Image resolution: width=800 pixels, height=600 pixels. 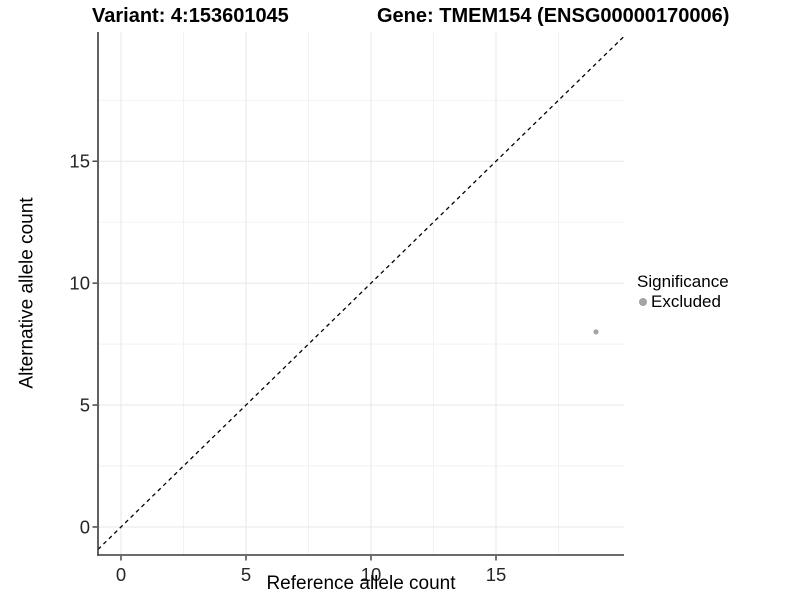 What do you see at coordinates (246, 574) in the screenshot?
I see `x-tick-label: 5` at bounding box center [246, 574].